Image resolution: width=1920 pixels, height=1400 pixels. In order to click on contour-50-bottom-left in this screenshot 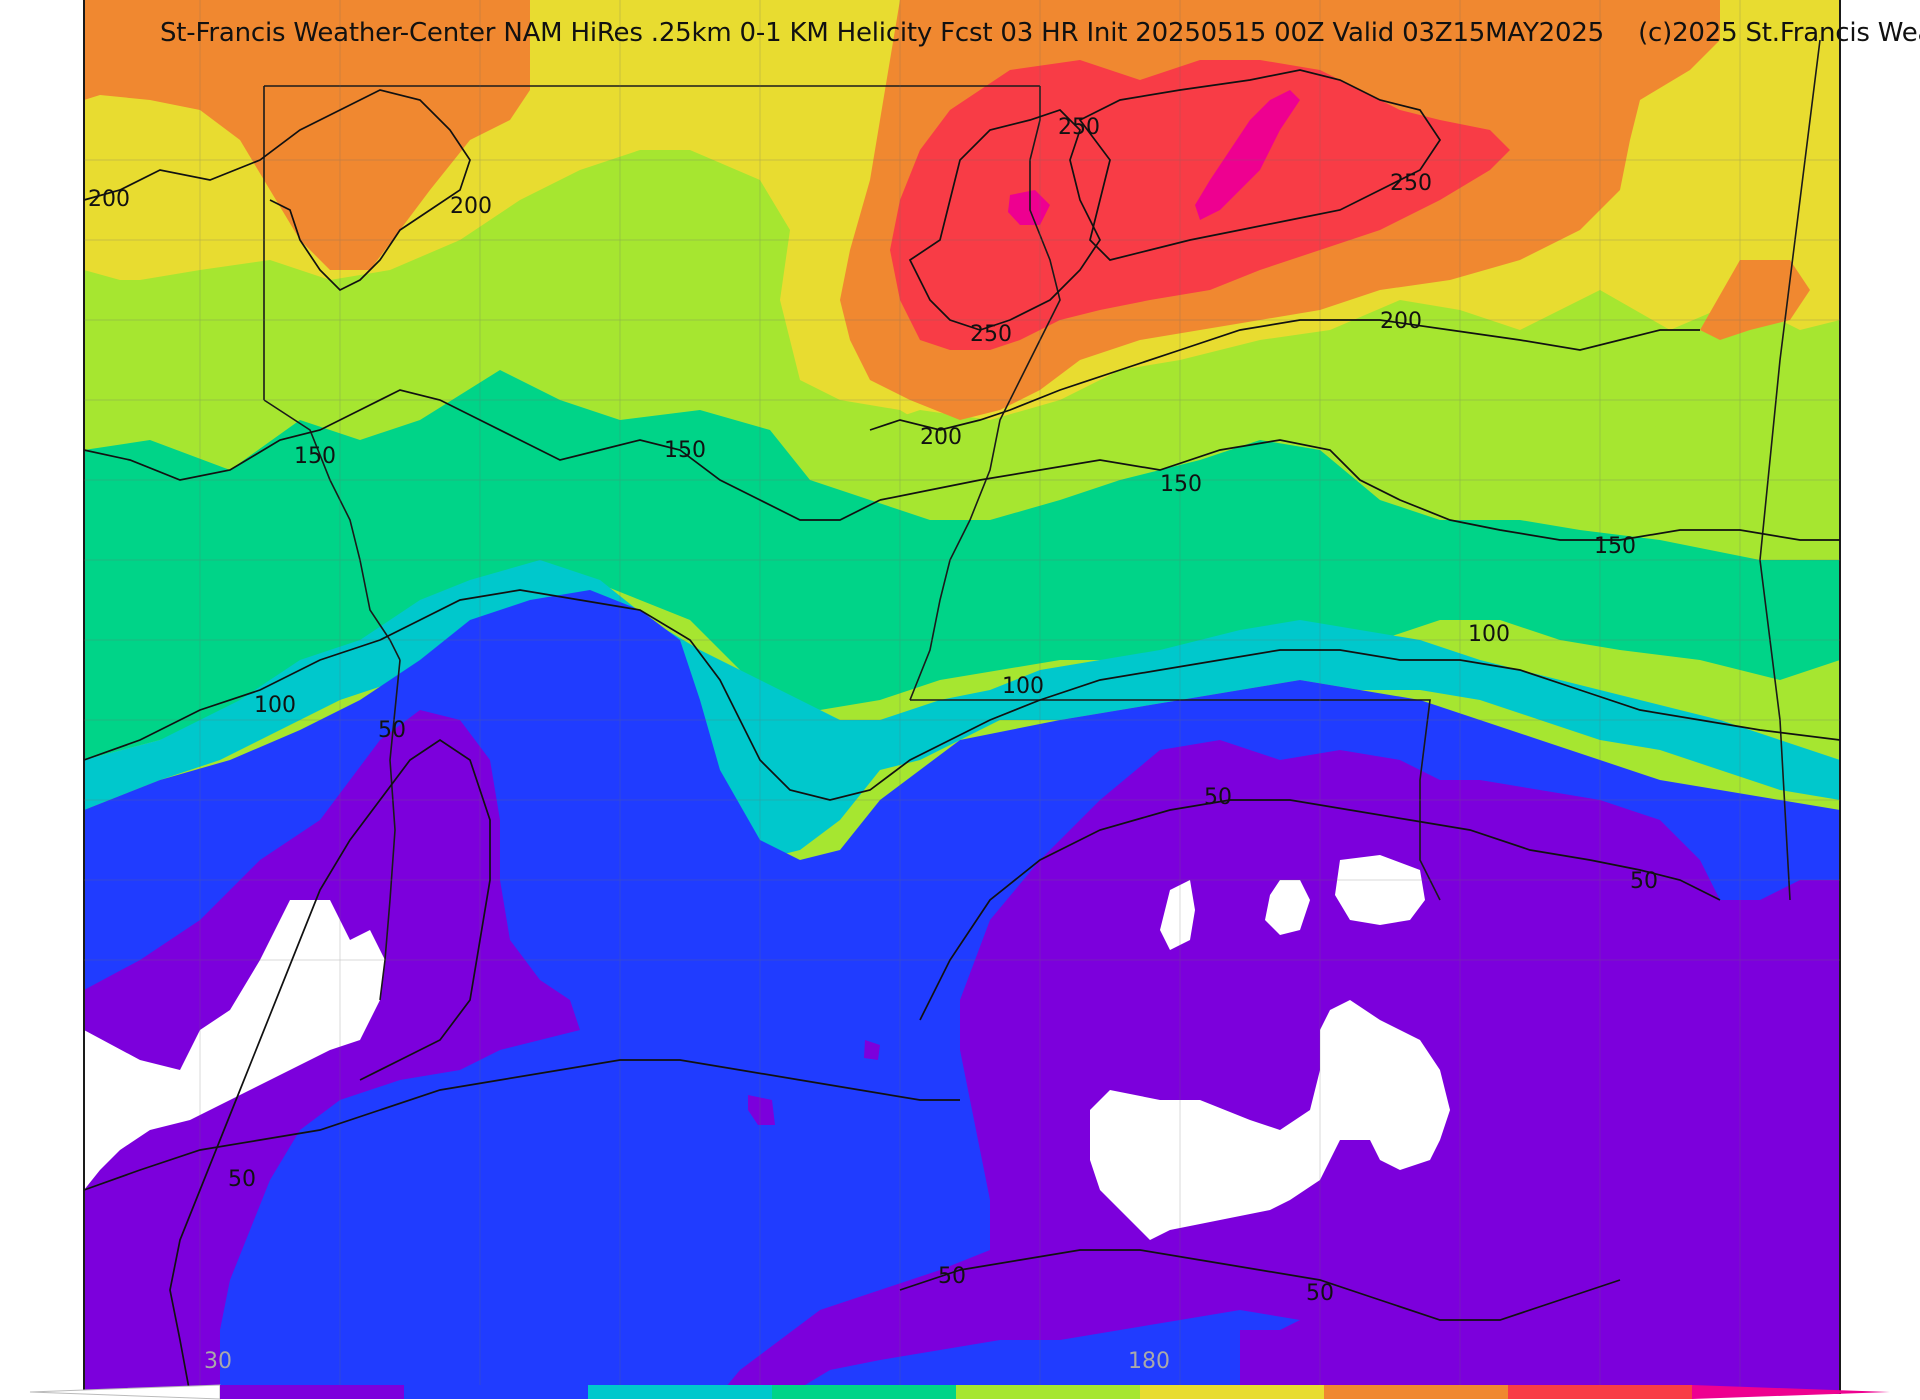, I will do `click(521, 1125)`.